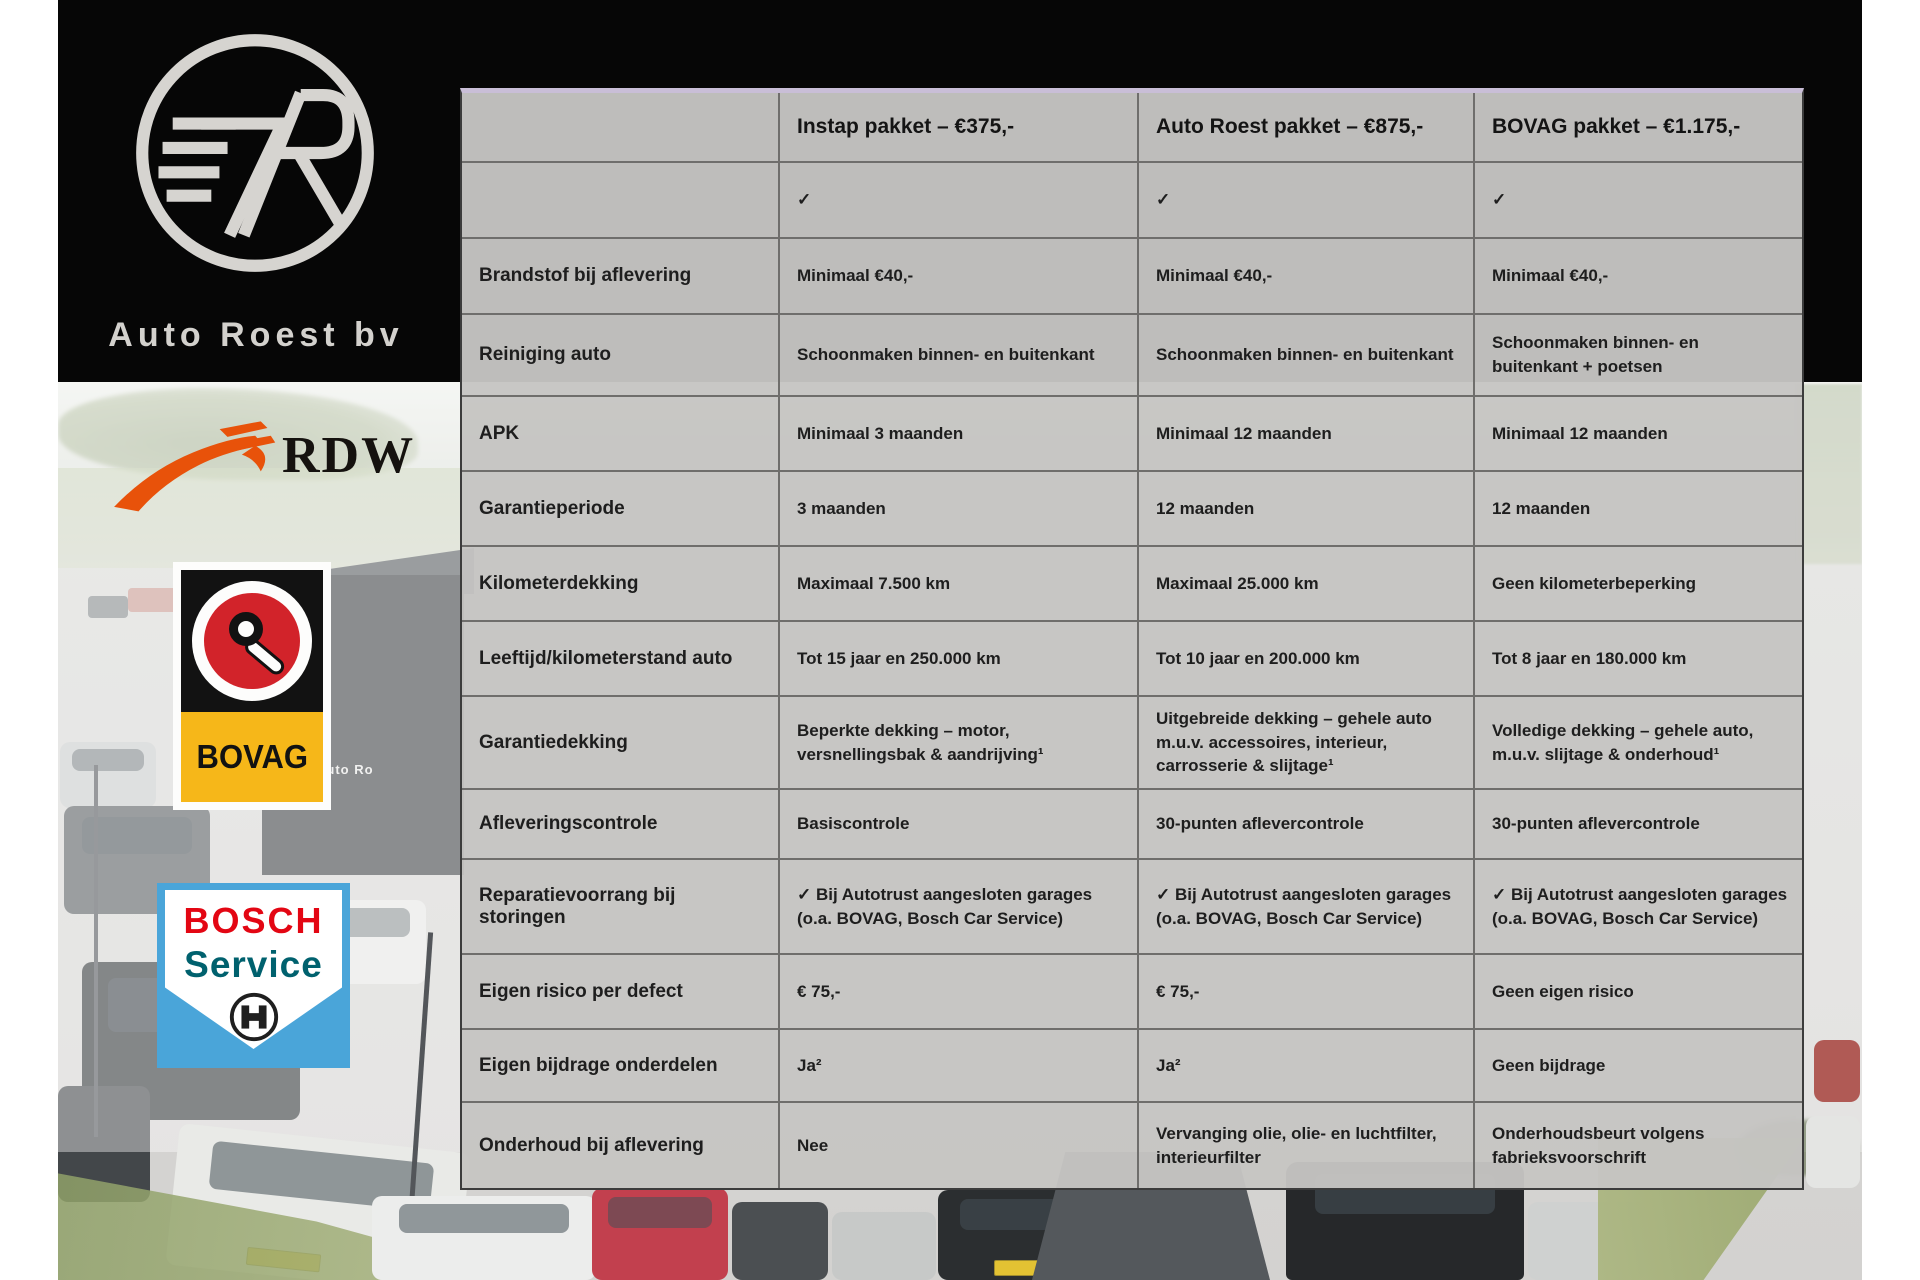 This screenshot has width=1920, height=1280. Describe the element at coordinates (1891, 640) in the screenshot. I see `page-margin-right` at that location.